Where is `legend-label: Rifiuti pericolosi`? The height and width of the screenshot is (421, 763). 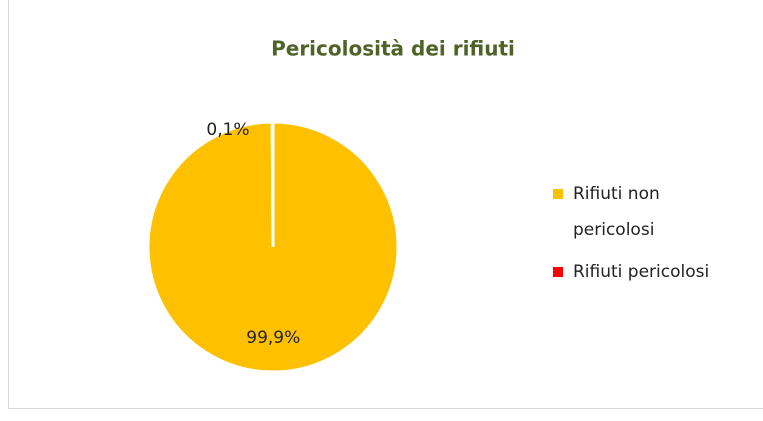
legend-label: Rifiuti pericolosi is located at coordinates (641, 272).